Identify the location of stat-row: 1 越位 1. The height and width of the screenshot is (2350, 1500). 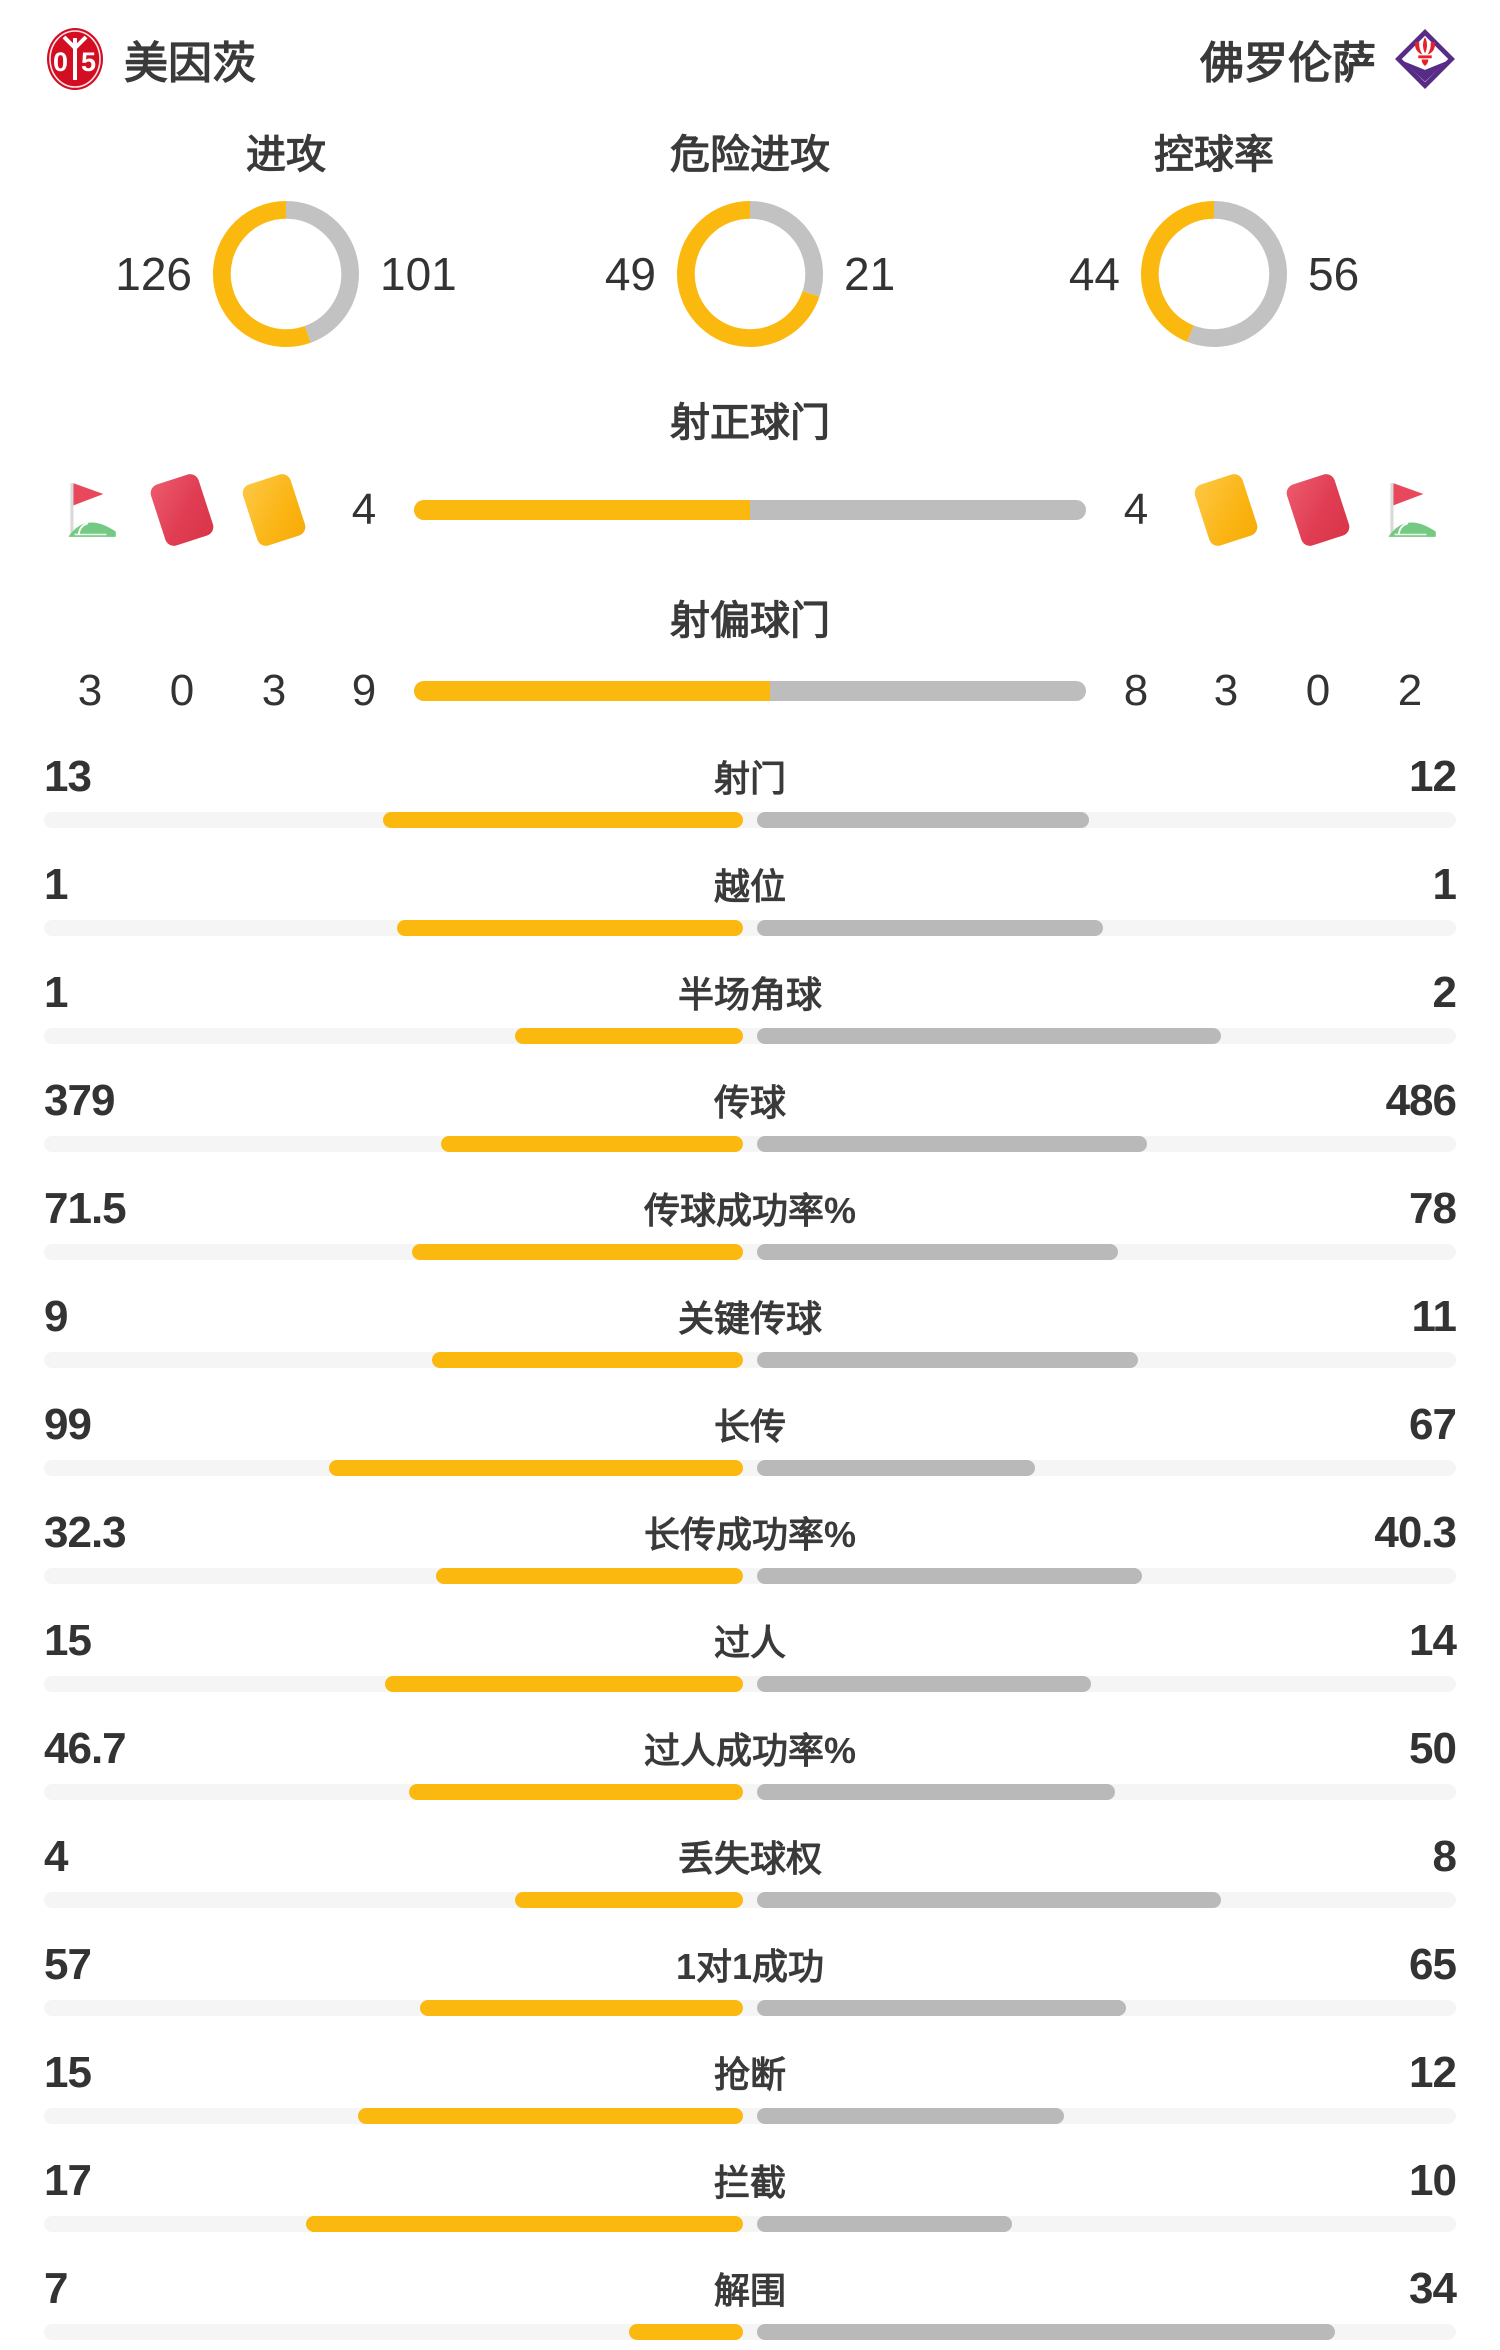
(750, 897).